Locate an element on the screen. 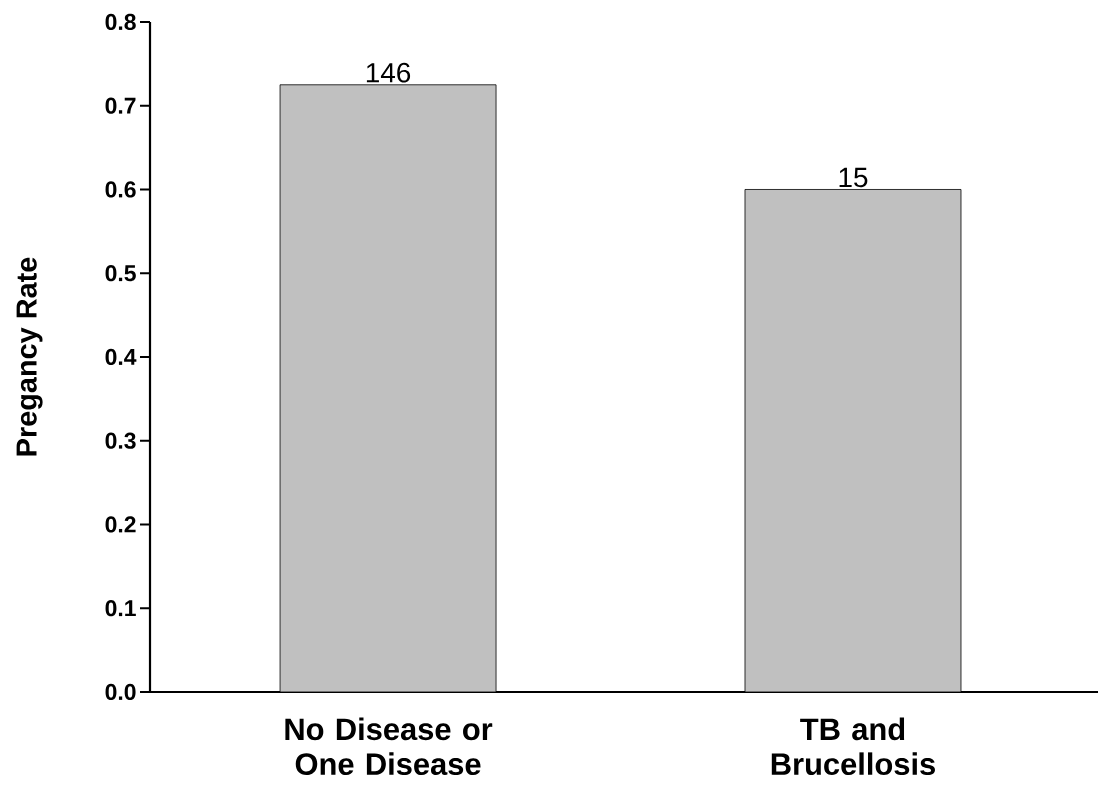 Image resolution: width=1111 pixels, height=803 pixels. y-tick-label: 0.8 is located at coordinates (120, 22).